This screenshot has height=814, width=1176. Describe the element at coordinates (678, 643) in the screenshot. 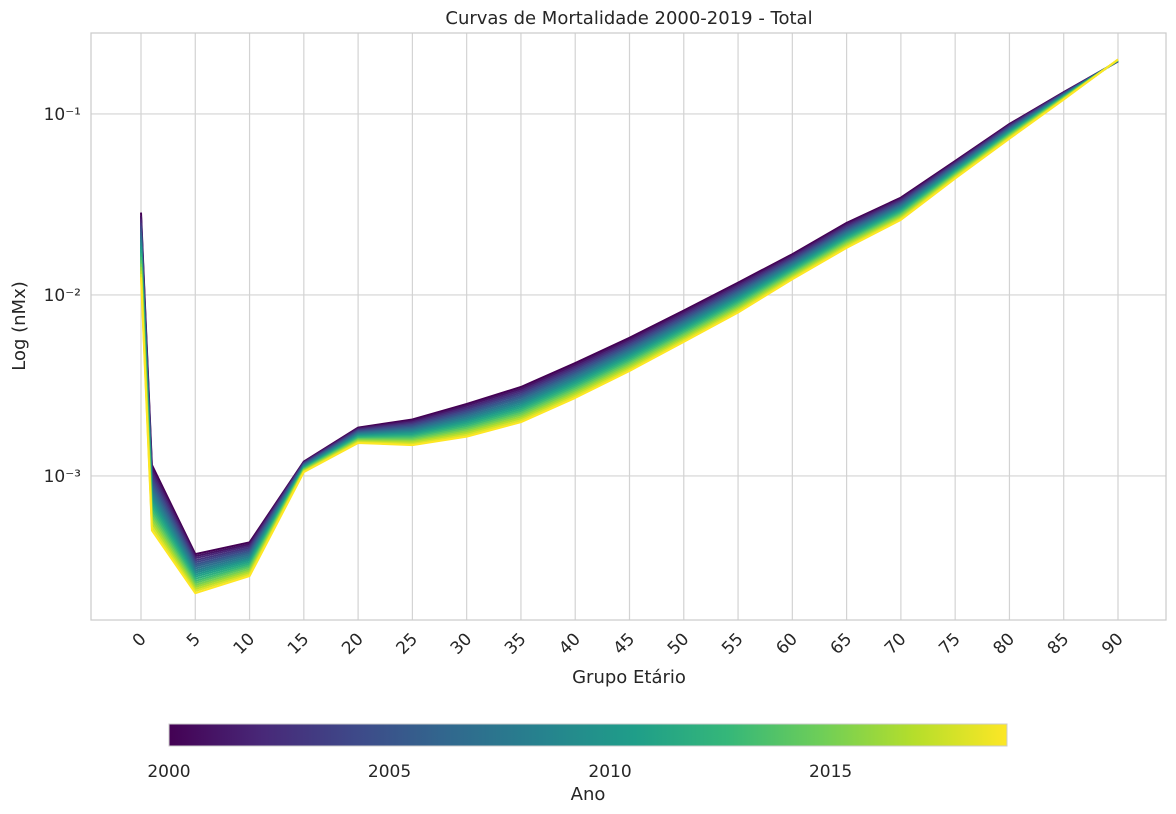

I see `x-tick-label: 50` at that location.